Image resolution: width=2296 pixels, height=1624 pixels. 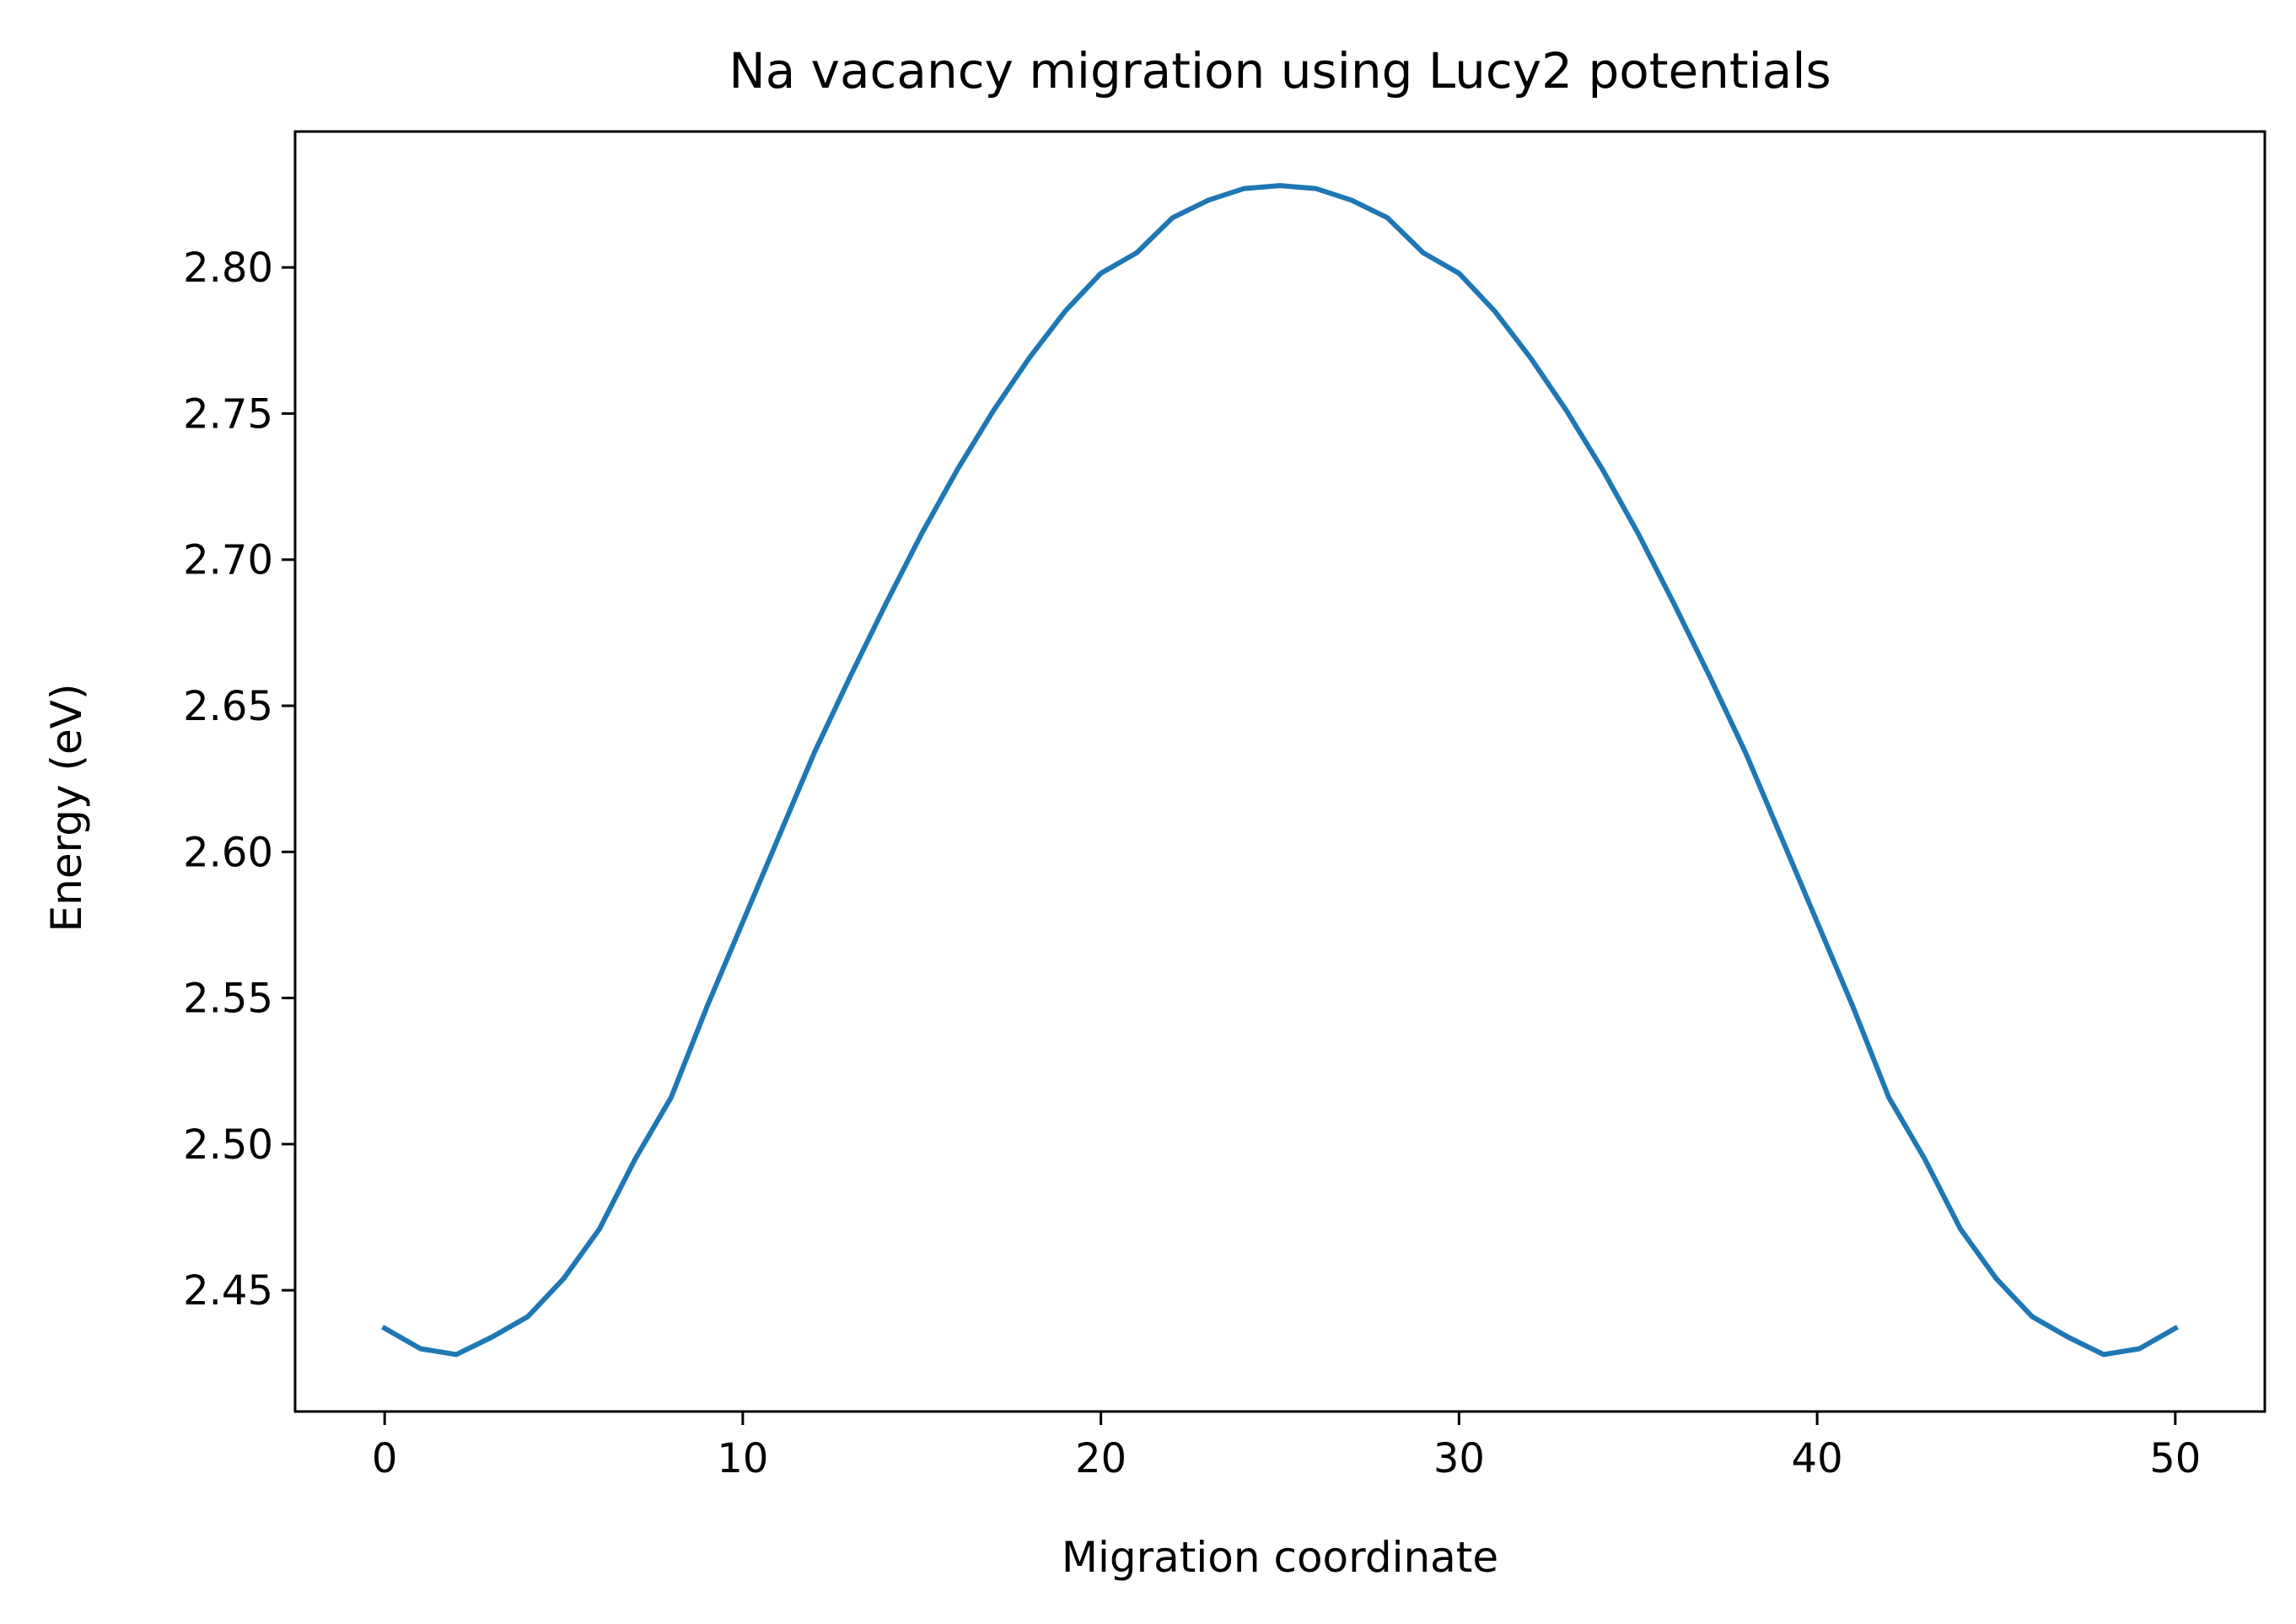 I want to click on x-tick-label: 0, so click(x=385, y=1458).